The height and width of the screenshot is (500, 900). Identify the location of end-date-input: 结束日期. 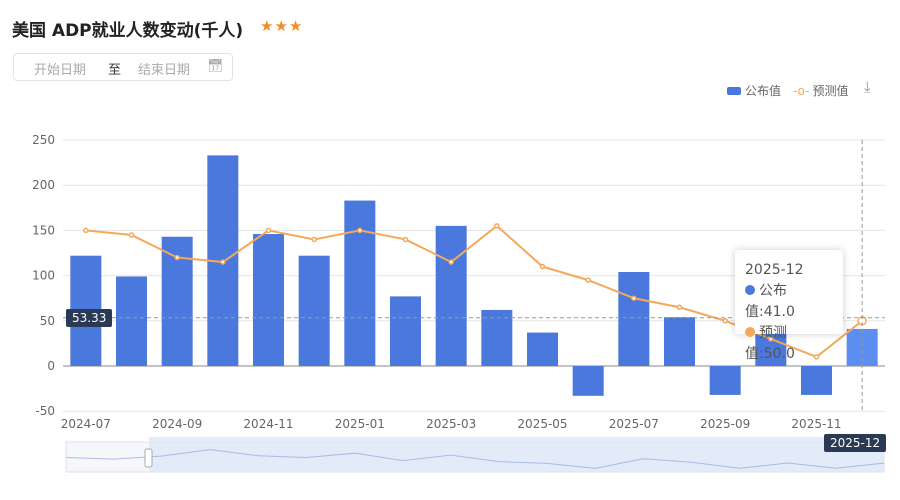
(164, 70).